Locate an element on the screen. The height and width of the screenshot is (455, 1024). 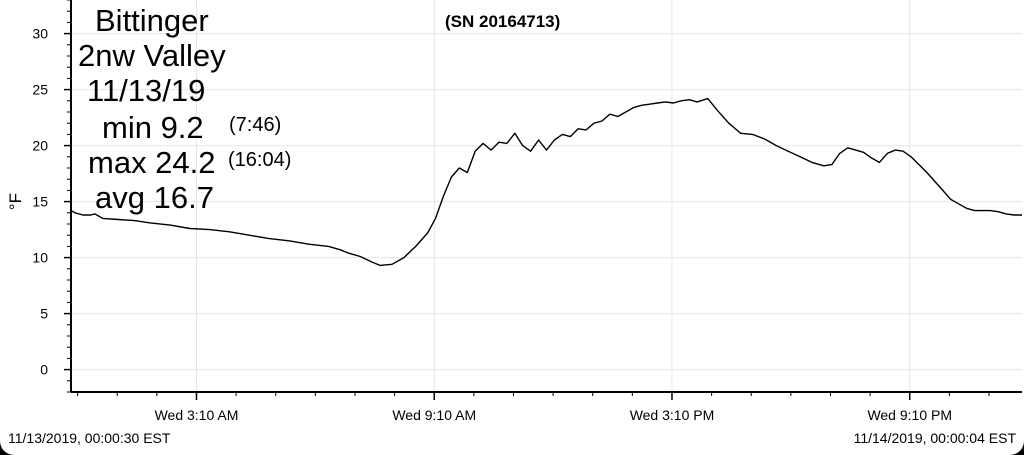
stats-date: 11/13/19 is located at coordinates (146, 90).